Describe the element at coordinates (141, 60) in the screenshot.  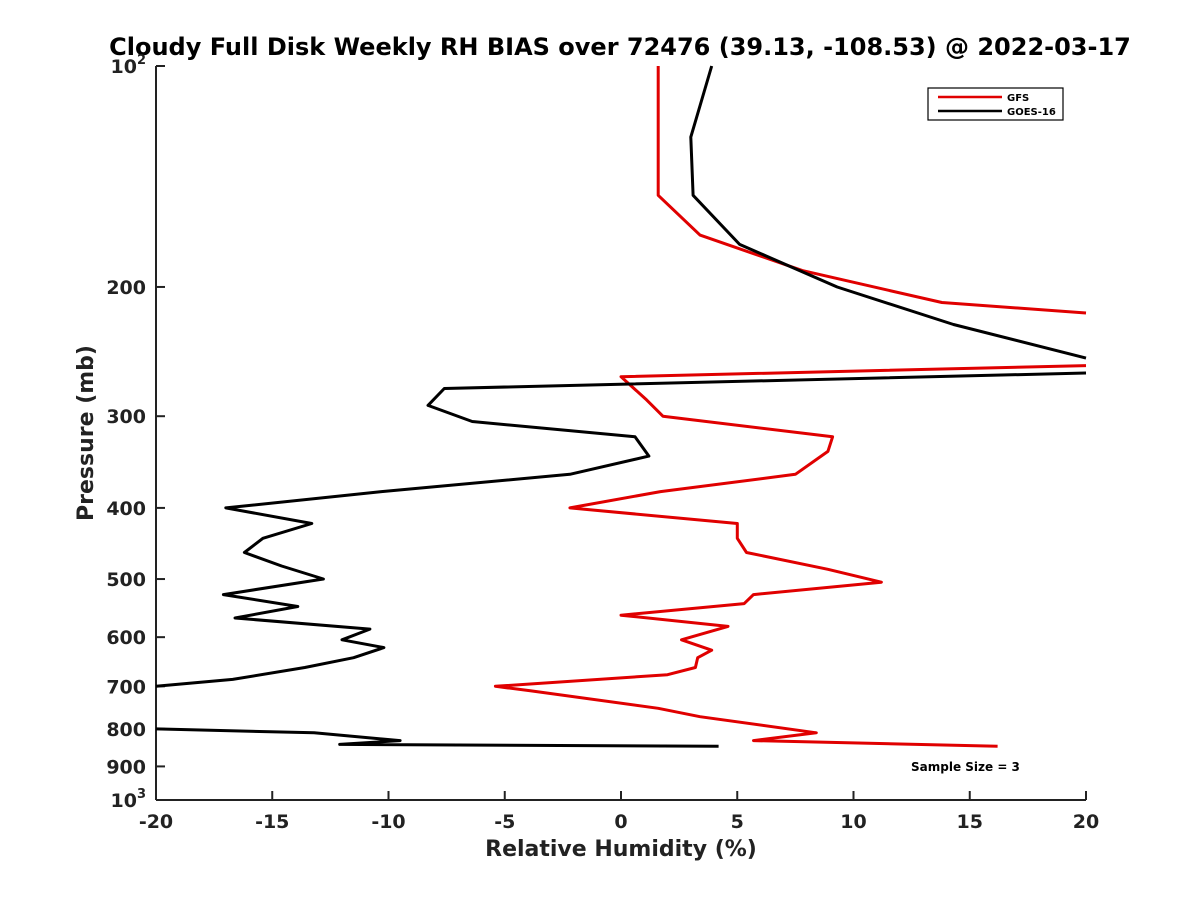
I see `y-tick-label-exponent: 2` at that location.